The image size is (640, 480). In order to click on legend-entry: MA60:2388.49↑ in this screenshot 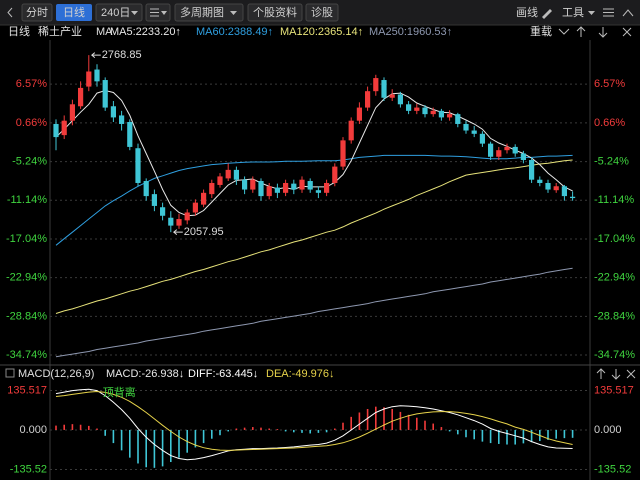, I will do `click(234, 32)`.